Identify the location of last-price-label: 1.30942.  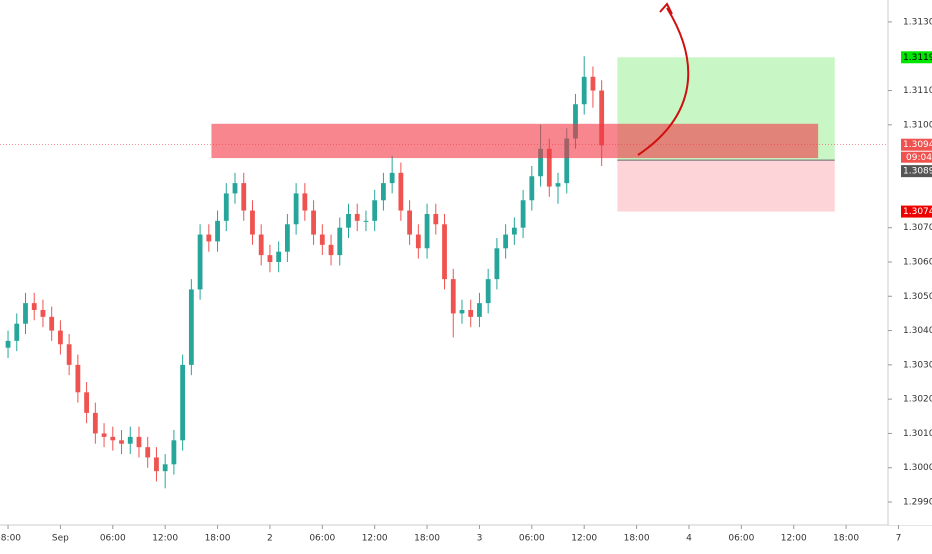
(917, 145).